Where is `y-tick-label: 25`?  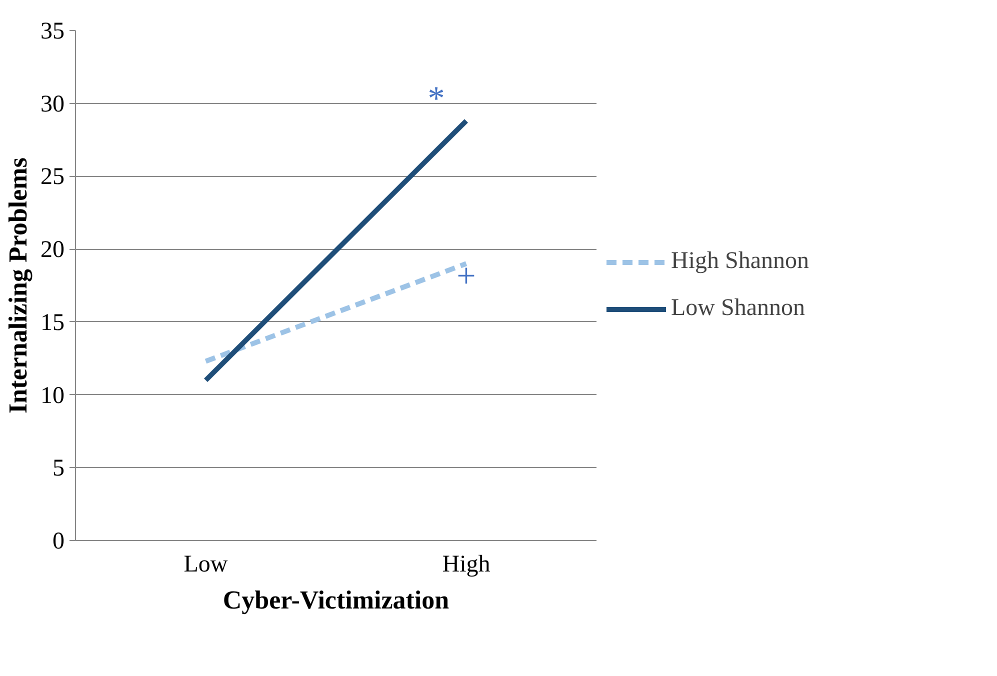
y-tick-label: 25 is located at coordinates (52, 177).